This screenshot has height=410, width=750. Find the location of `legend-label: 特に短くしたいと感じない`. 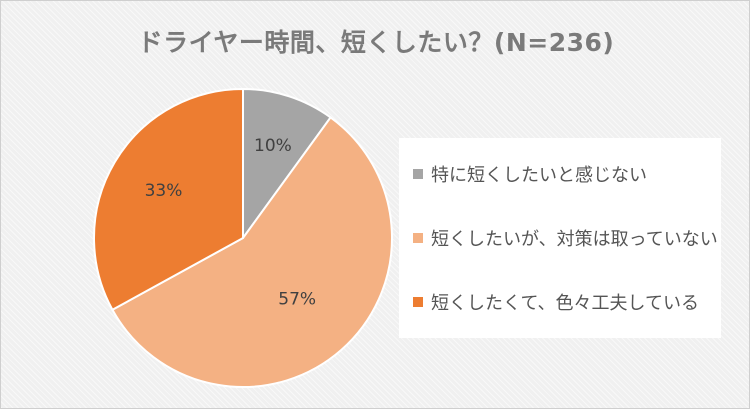

legend-label: 特に短くしたいと感じない is located at coordinates (539, 175).